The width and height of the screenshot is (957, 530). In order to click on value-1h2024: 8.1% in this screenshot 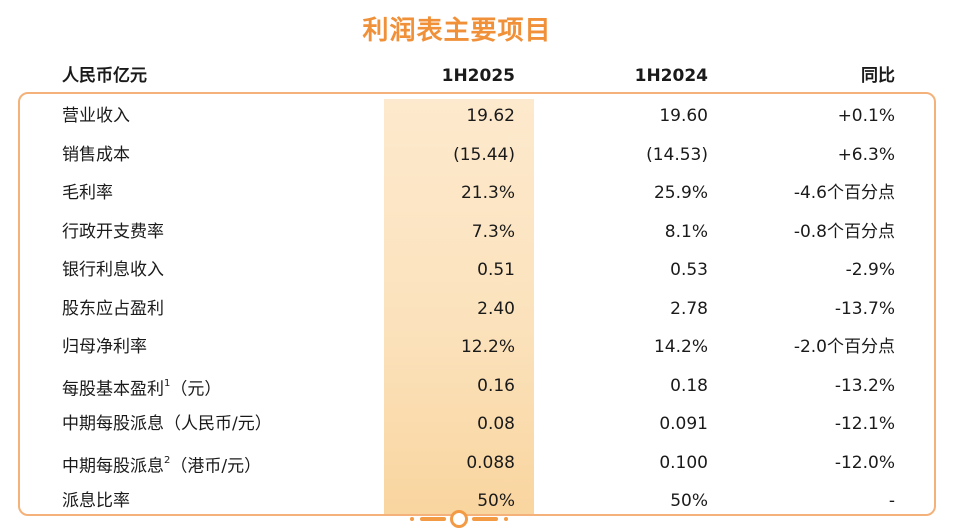, I will do `click(686, 231)`.